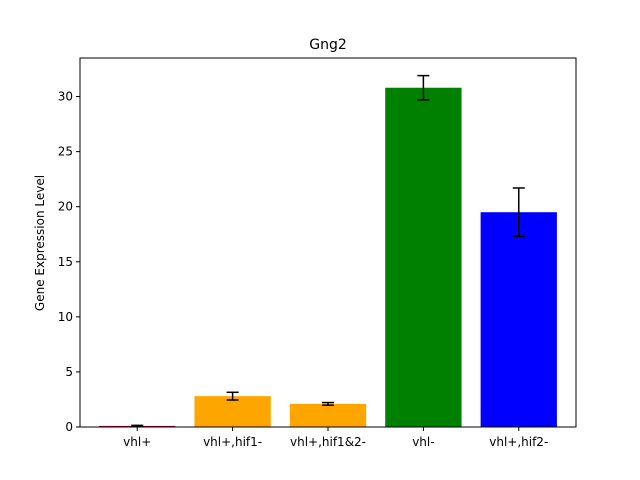 The height and width of the screenshot is (480, 640). Describe the element at coordinates (232, 442) in the screenshot. I see `x-tick-label: vhl+,hif1-` at that location.